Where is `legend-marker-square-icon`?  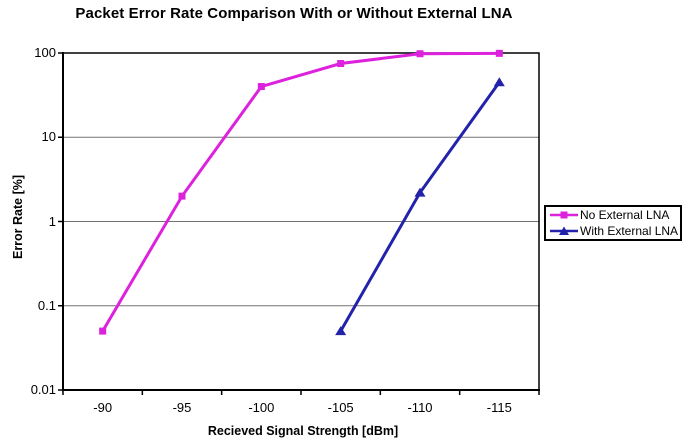
legend-marker-square-icon is located at coordinates (564, 215).